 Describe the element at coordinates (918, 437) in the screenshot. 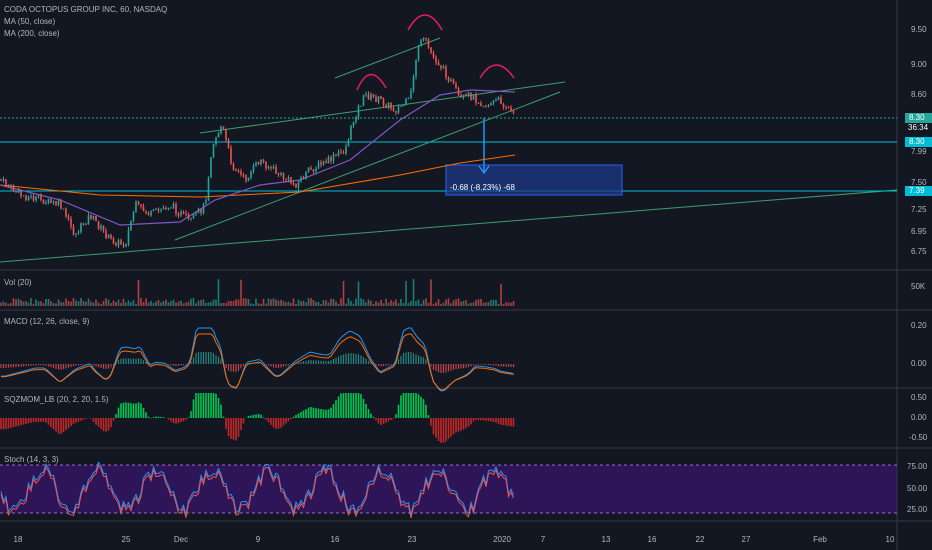

I see `sqz-tick: -0.50` at that location.